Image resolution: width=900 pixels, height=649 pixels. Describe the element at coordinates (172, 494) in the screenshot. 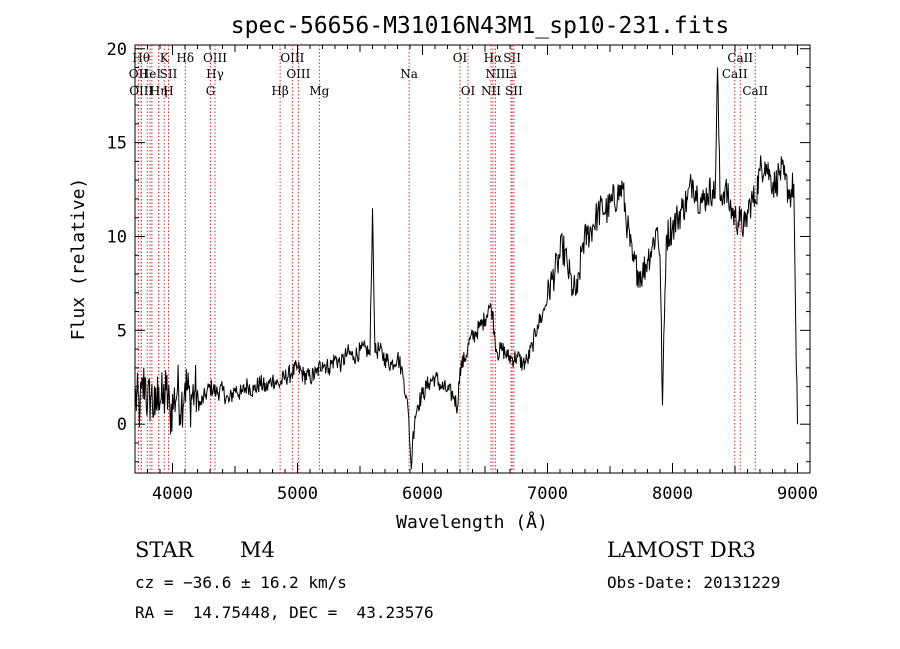

I see `x-tick-label: 4000` at that location.